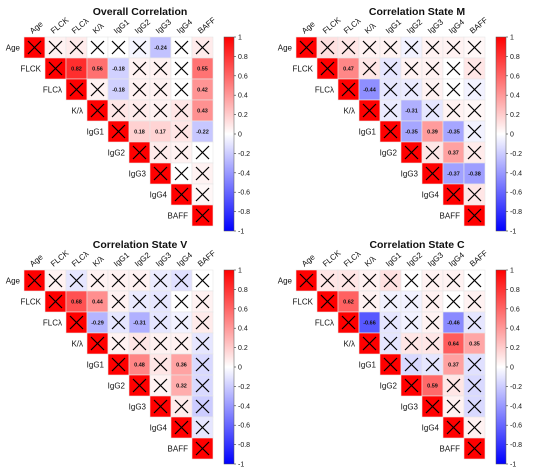  What do you see at coordinates (512, 271) in the screenshot?
I see `colorbar-tick-label: 1` at bounding box center [512, 271].